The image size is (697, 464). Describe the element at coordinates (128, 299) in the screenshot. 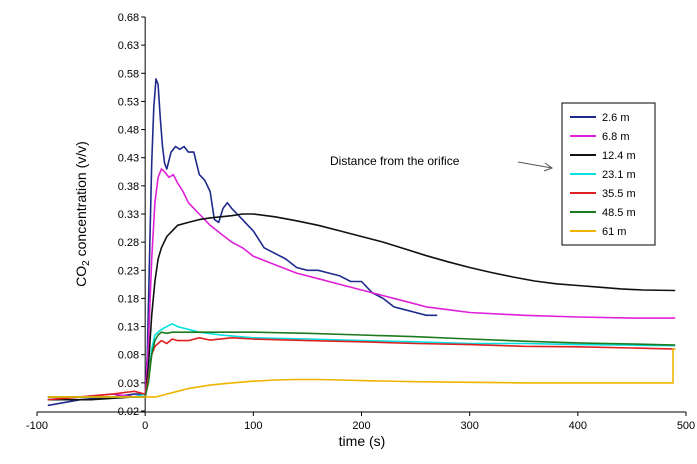

I see `y-tick-label: 0.18` at that location.